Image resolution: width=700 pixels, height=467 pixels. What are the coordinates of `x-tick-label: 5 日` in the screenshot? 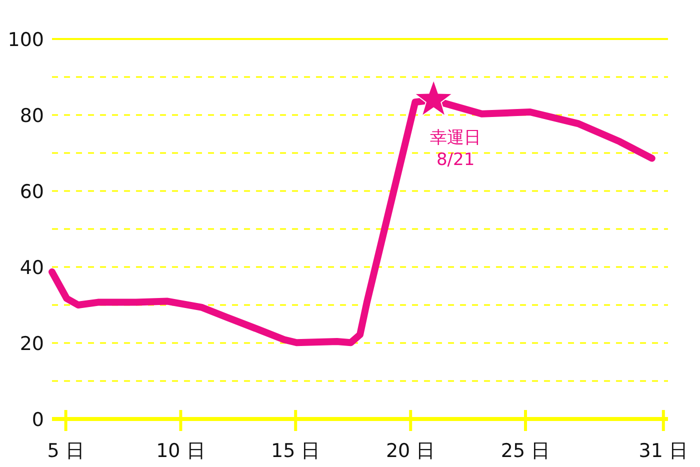 It's located at (65, 451).